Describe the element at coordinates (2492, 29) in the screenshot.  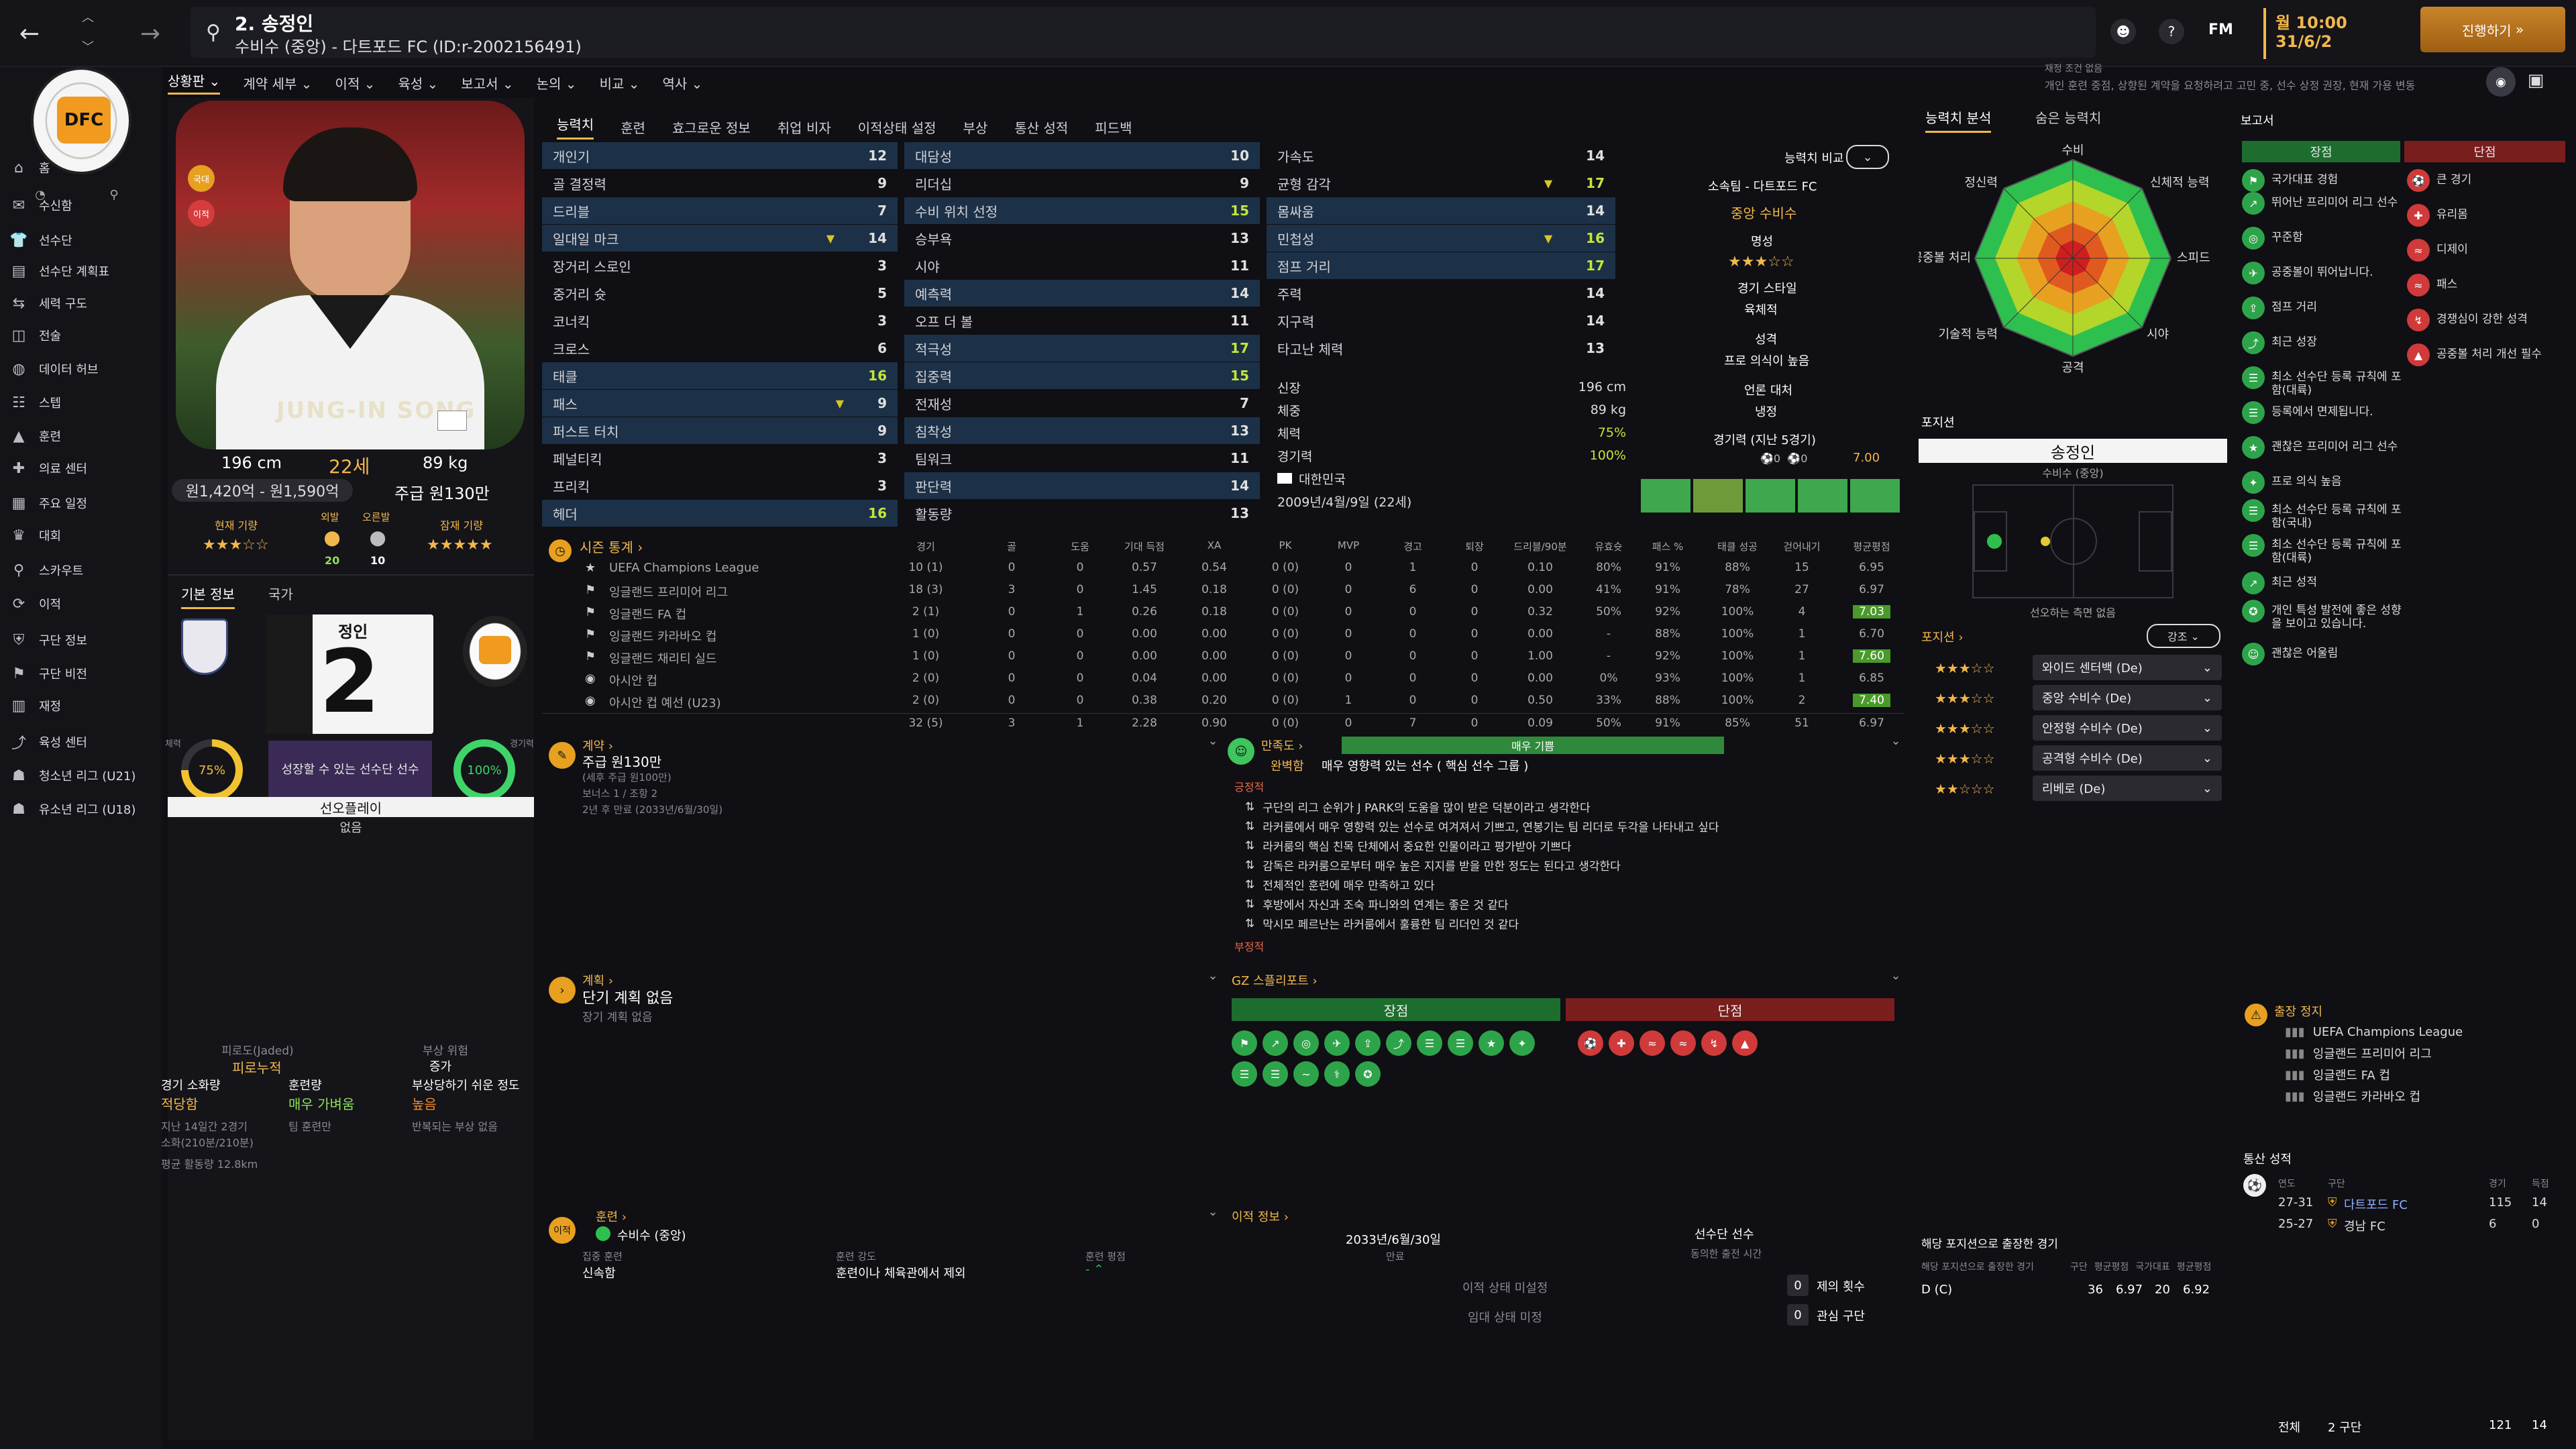
I see `continue-button: 진행하기 »` at that location.